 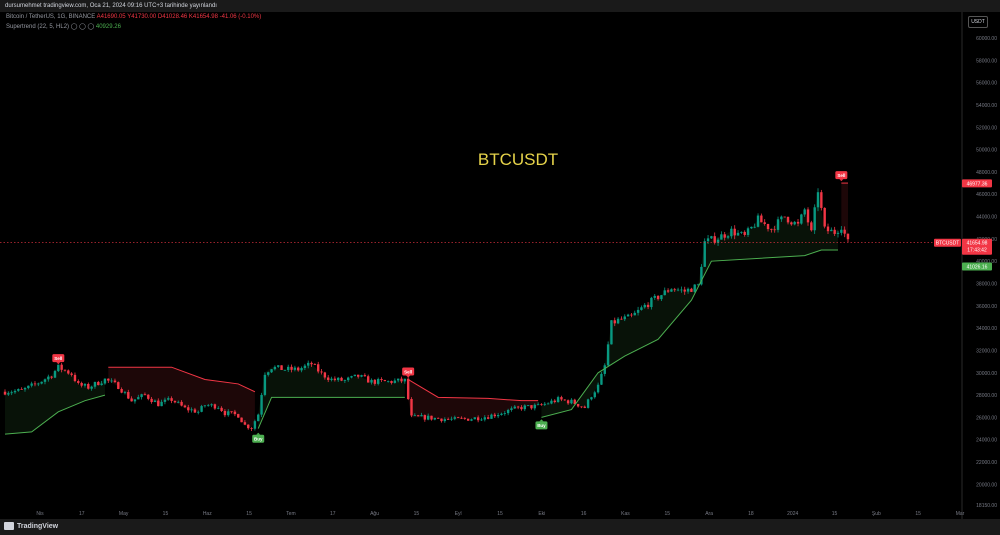 What do you see at coordinates (977, 244) in the screenshot?
I see `last-price-tag: 41654.98` at bounding box center [977, 244].